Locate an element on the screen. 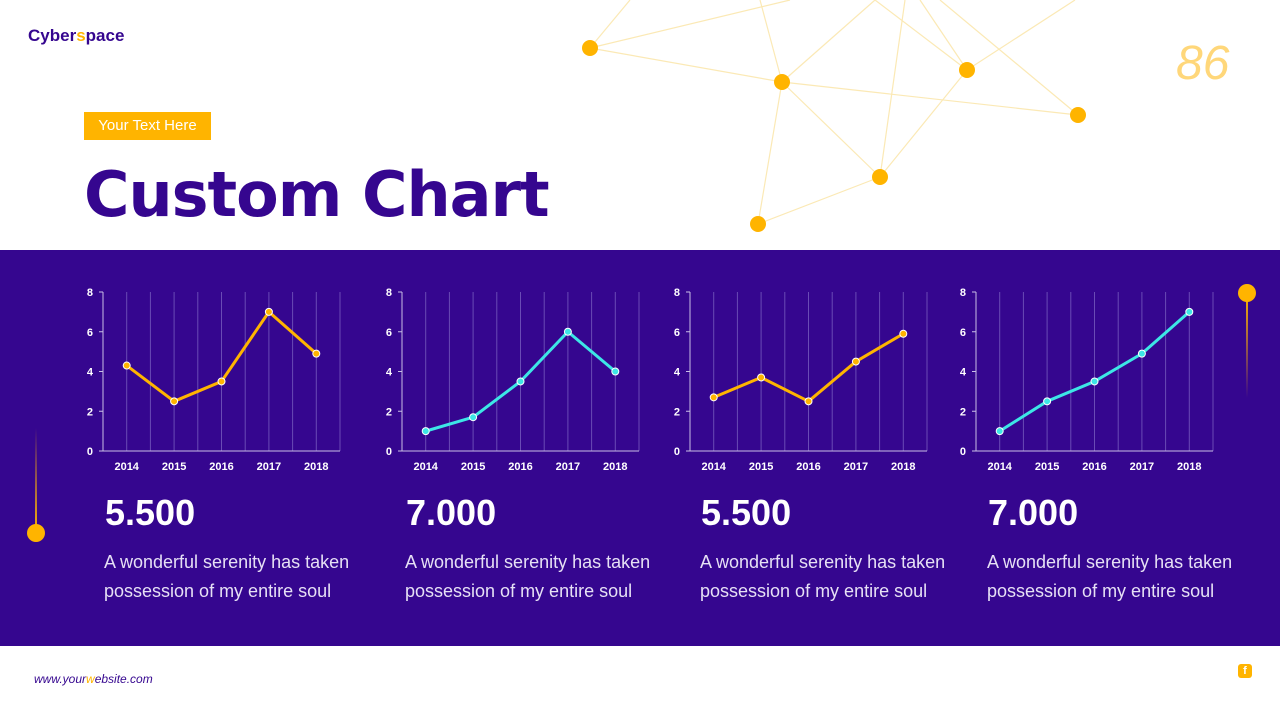  line-chart-2: 0 2 4 6 8 2014 2015 2016 2017 2018 is located at coordinates (513, 380).